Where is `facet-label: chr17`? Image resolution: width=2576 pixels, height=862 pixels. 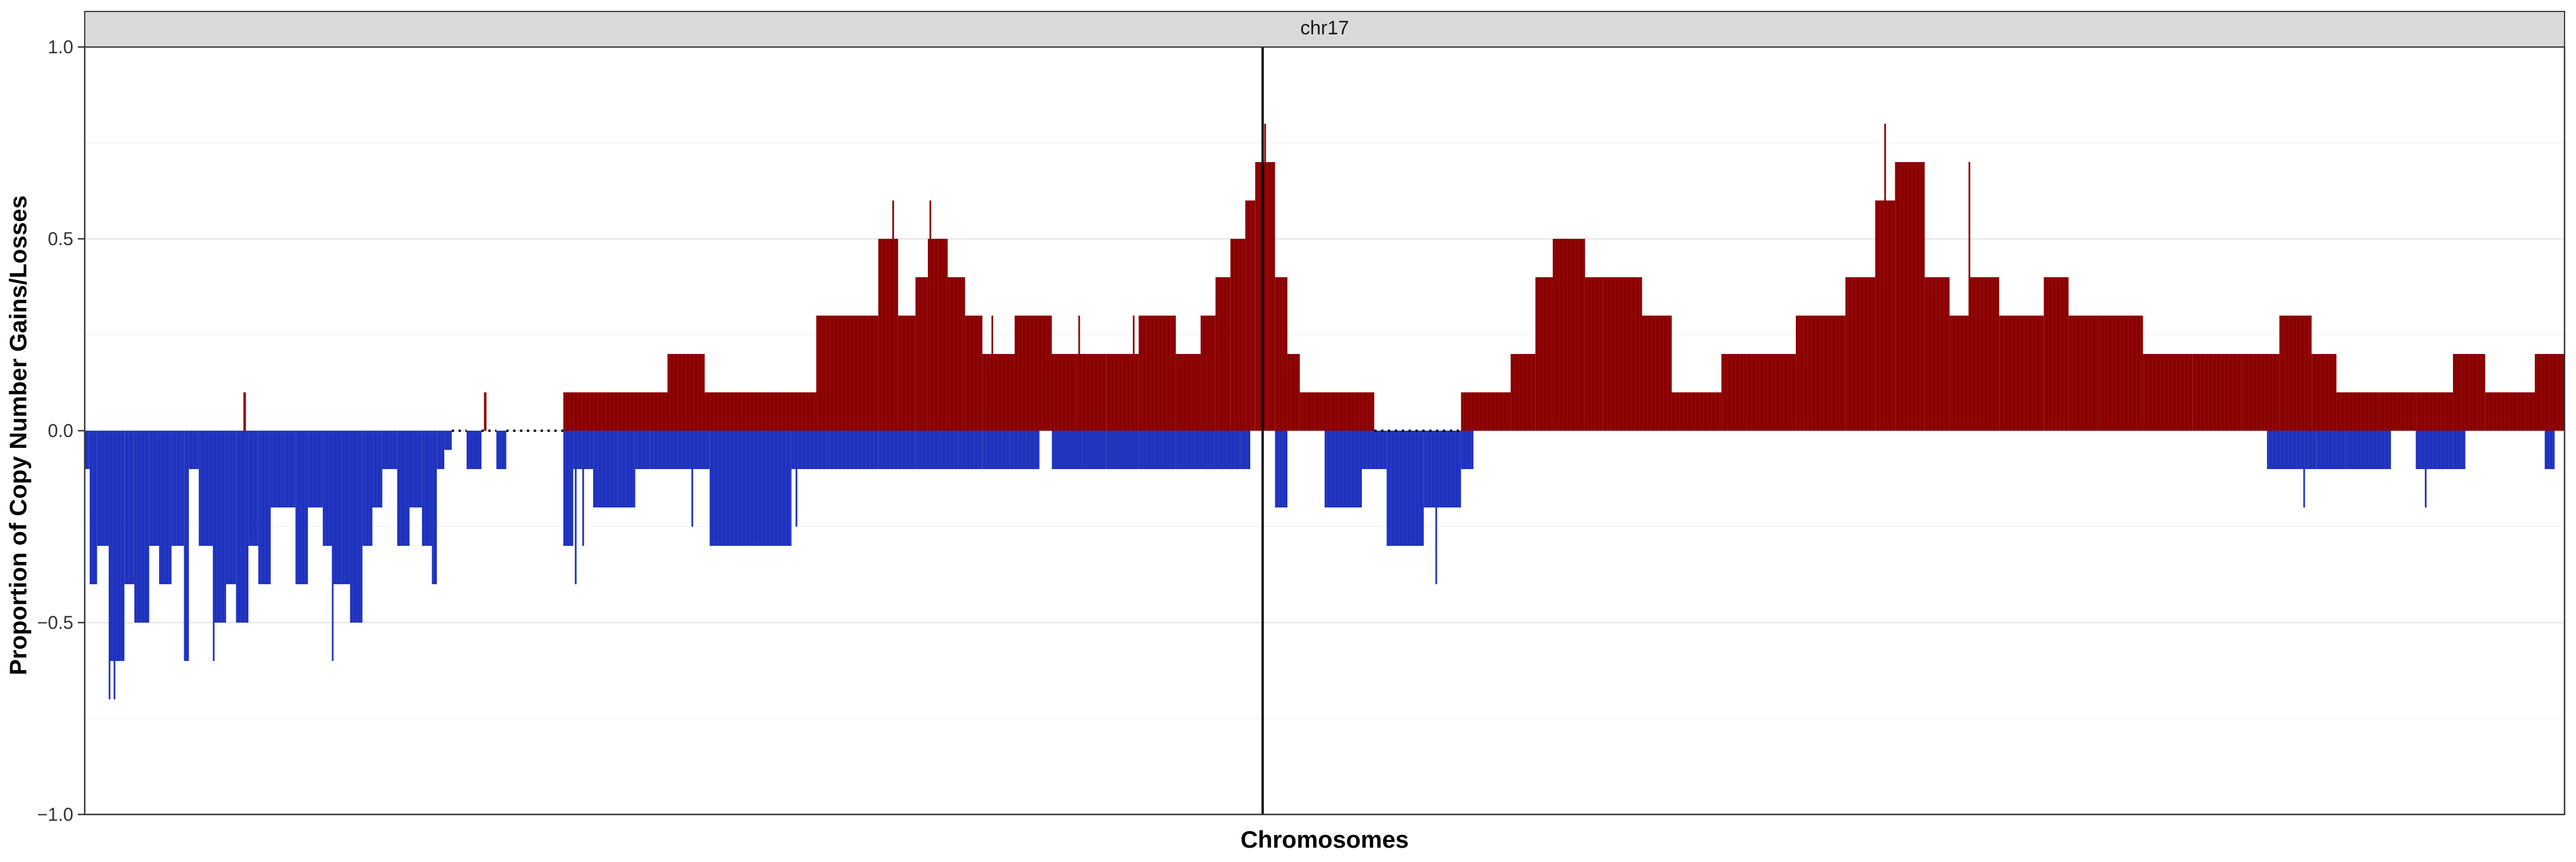
facet-label: chr17 is located at coordinates (1324, 28).